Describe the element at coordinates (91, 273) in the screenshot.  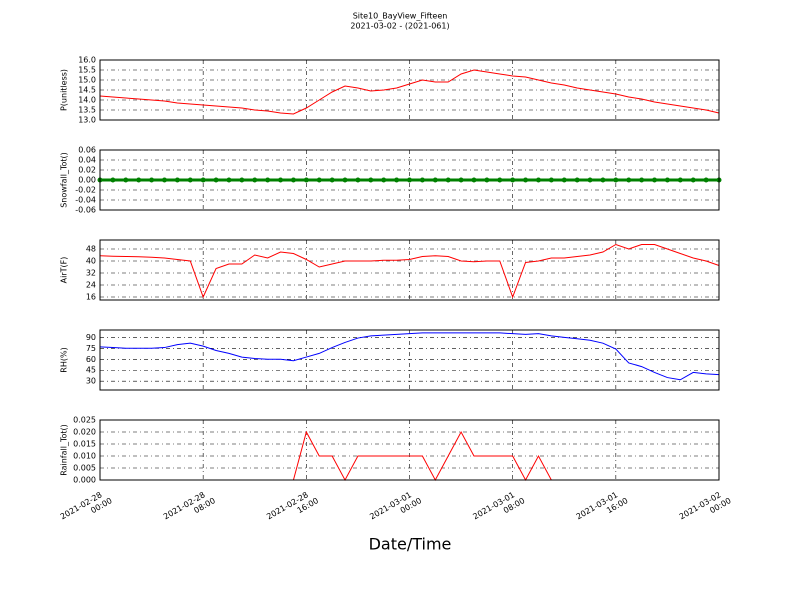
I see `y-tick-label: 32` at that location.